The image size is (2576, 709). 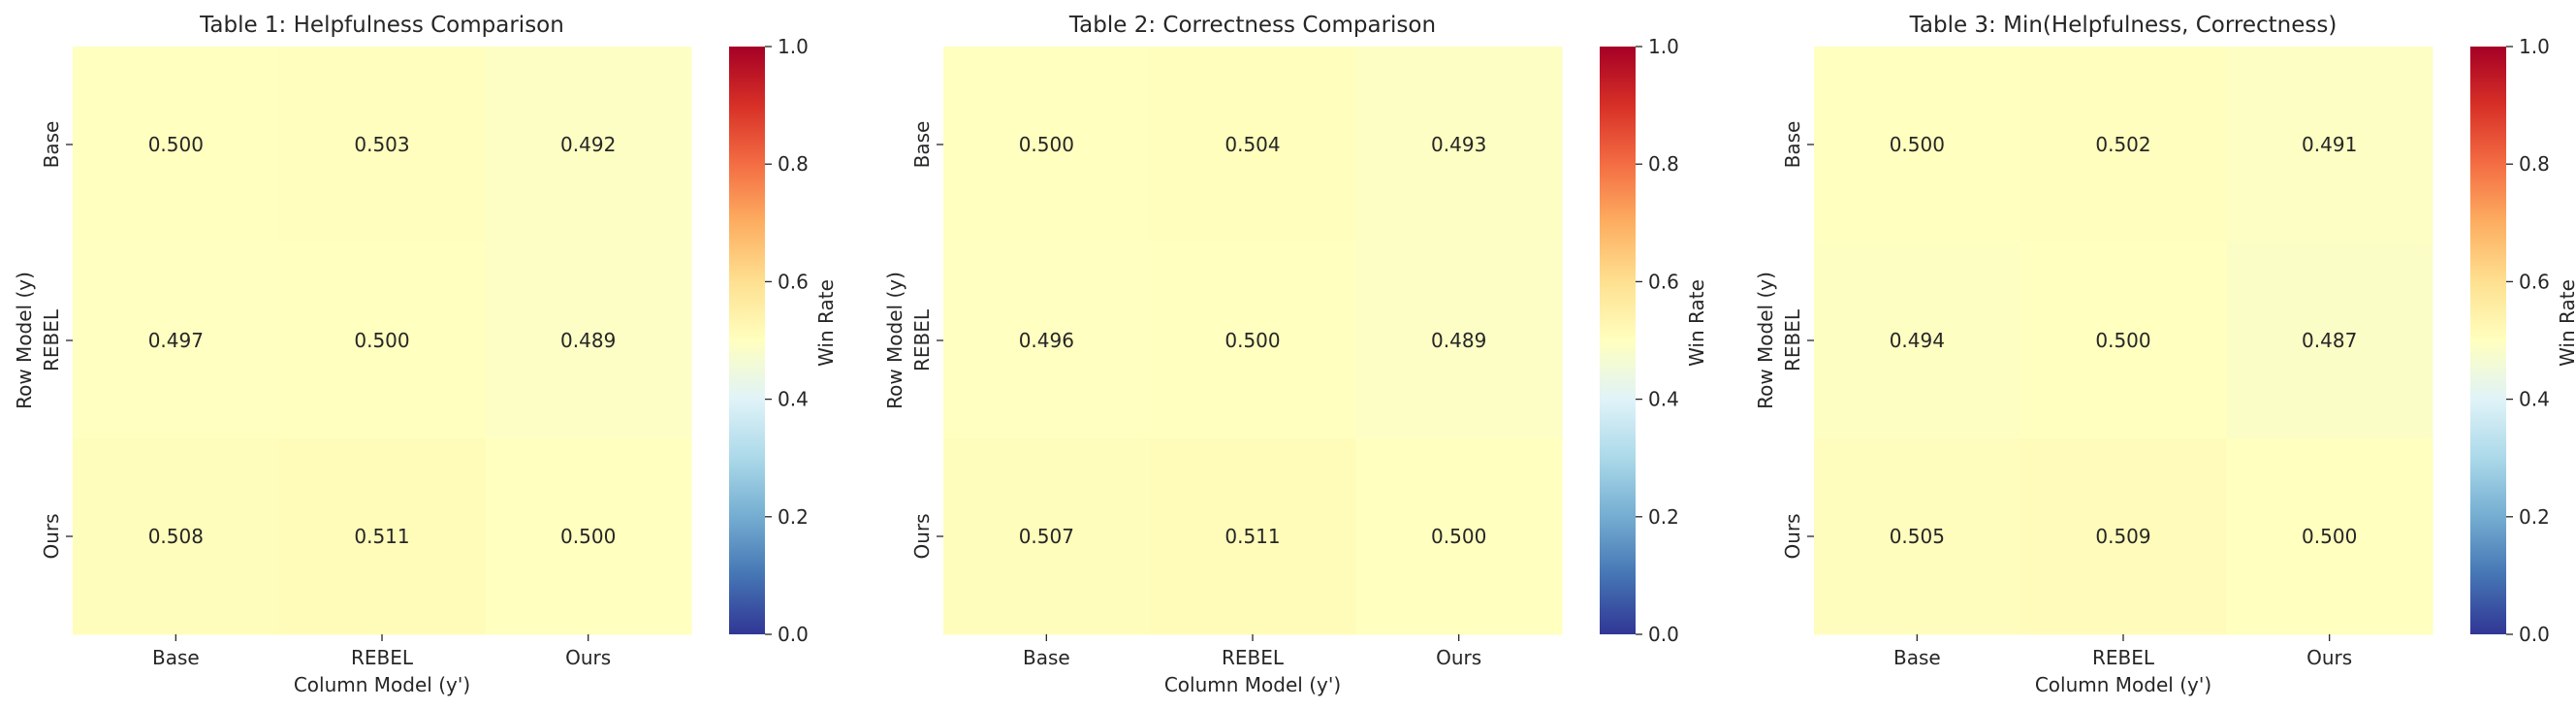 I want to click on cell-value-label: 0.505, so click(x=1917, y=536).